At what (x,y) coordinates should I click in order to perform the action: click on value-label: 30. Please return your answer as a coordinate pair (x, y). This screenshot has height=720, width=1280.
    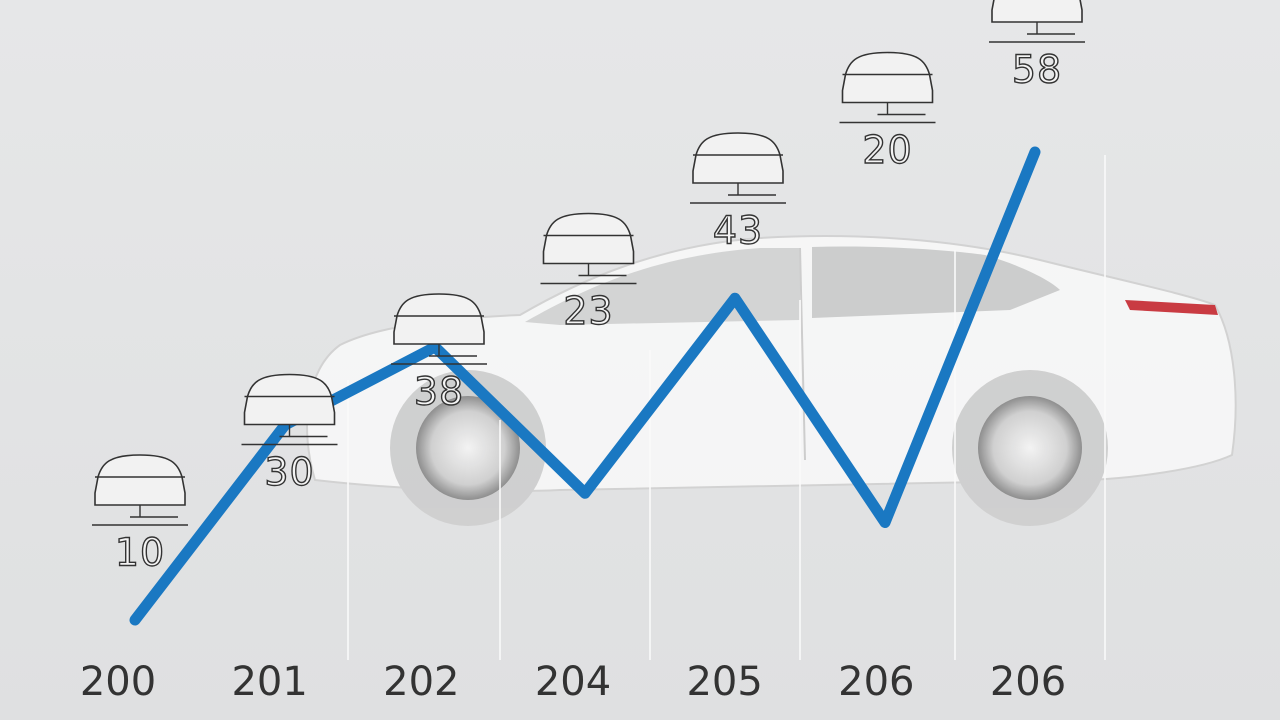
    Looking at the image, I should click on (289, 472).